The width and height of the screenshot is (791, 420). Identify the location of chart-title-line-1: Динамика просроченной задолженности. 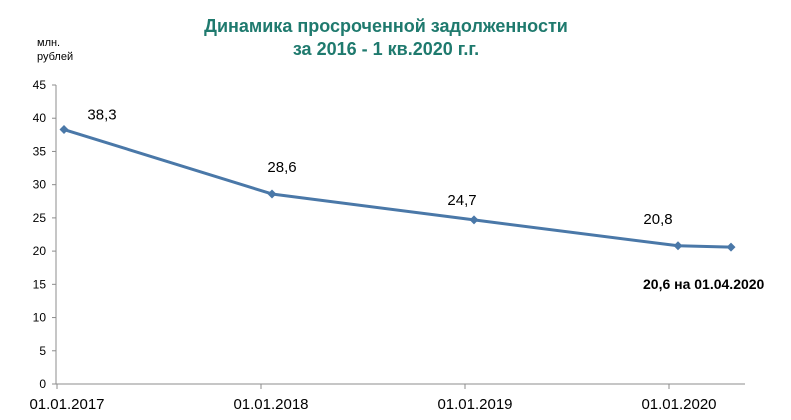
(386, 26).